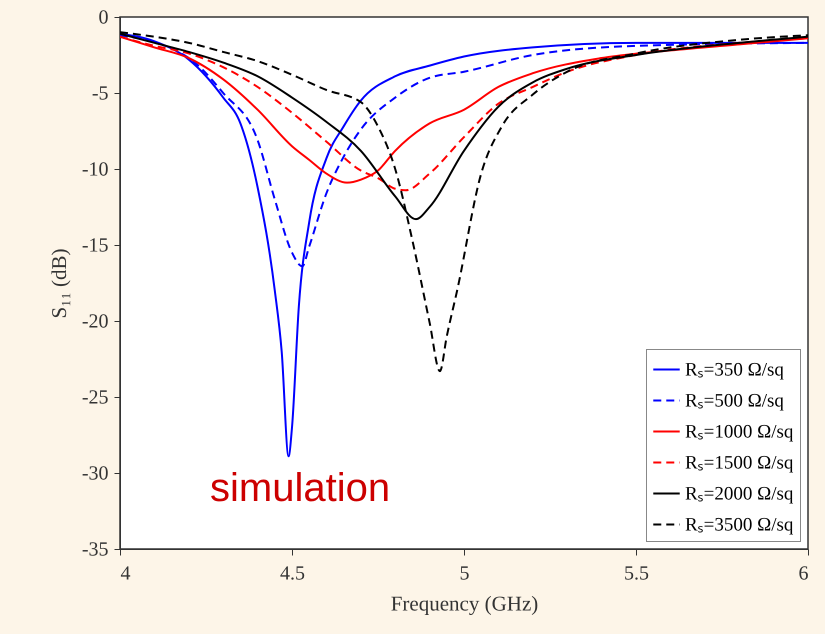 This screenshot has height=634, width=825. Describe the element at coordinates (95, 321) in the screenshot. I see `y-tick-label: -20` at that location.